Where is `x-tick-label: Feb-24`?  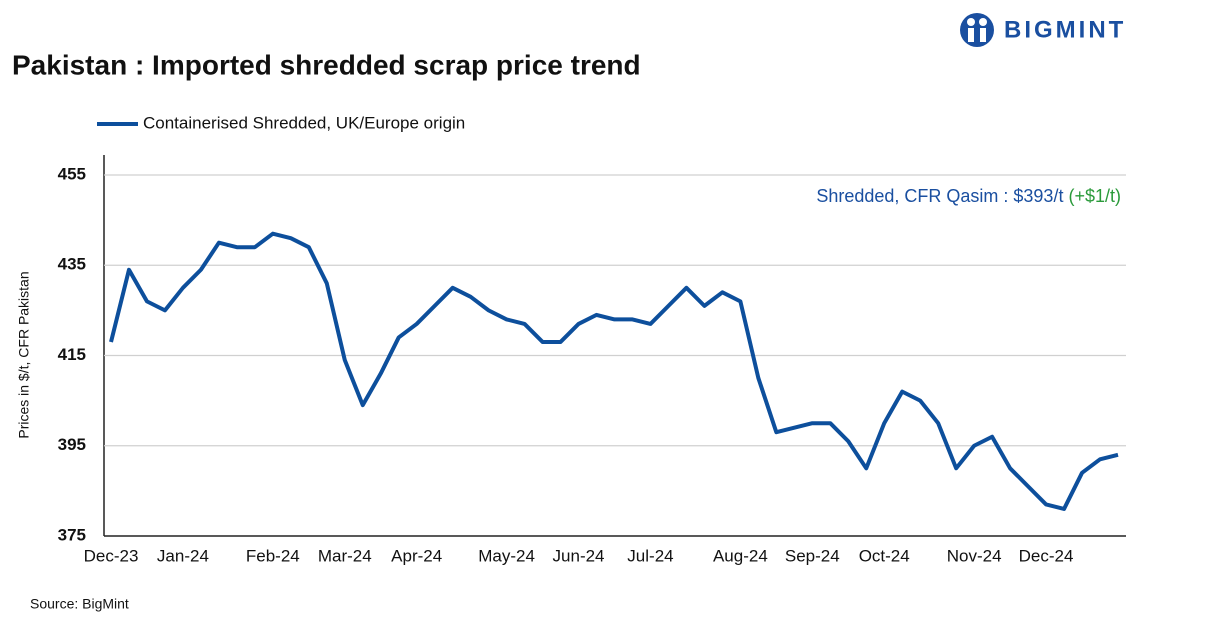 x-tick-label: Feb-24 is located at coordinates (273, 555).